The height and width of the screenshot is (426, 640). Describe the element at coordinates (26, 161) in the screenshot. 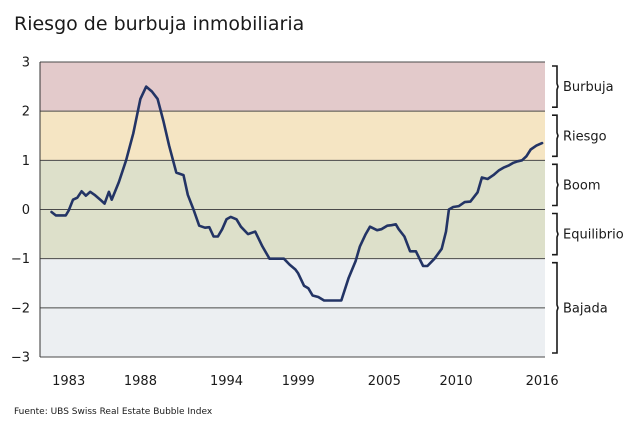

I see `y-tick-label-2: 1` at that location.